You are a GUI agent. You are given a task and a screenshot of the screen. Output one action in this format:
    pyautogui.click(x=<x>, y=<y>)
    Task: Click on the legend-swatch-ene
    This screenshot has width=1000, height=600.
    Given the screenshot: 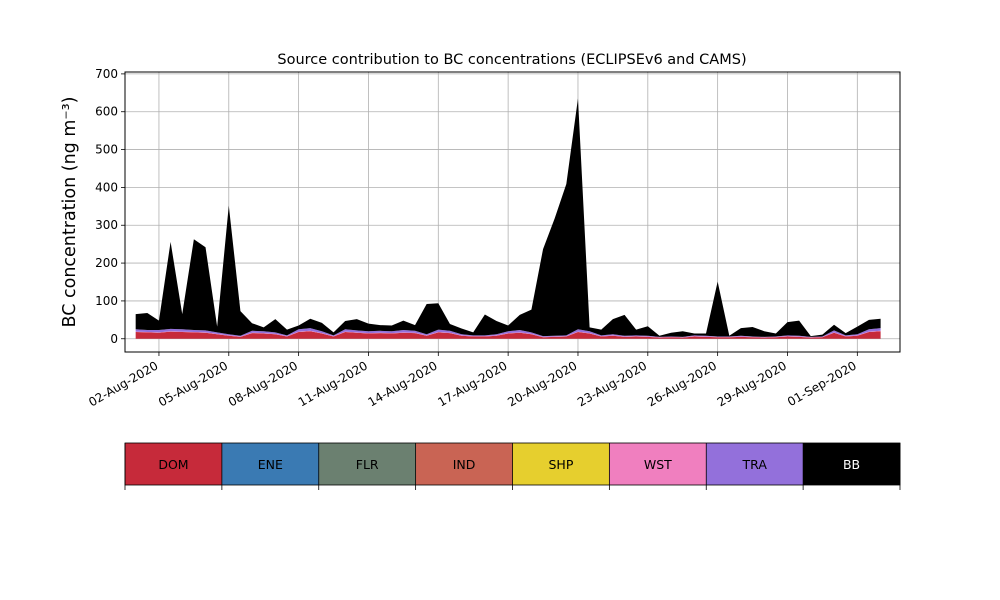 What is the action you would take?
    pyautogui.click(x=270, y=464)
    